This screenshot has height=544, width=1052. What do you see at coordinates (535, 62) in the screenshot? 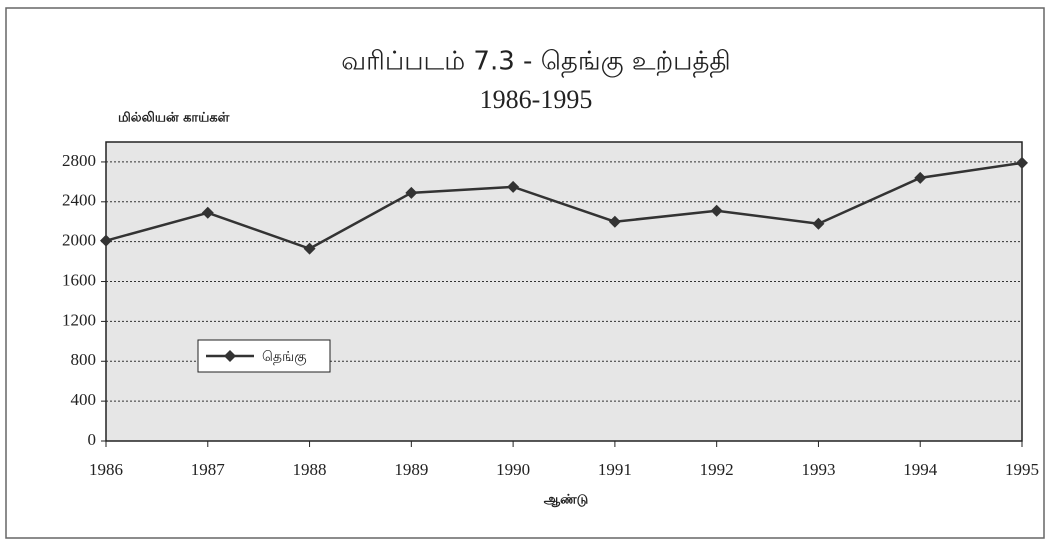
I see `chart-title: வரிப்படம் 7.3 - தெங்கு உற்பத்தி` at bounding box center [535, 62].